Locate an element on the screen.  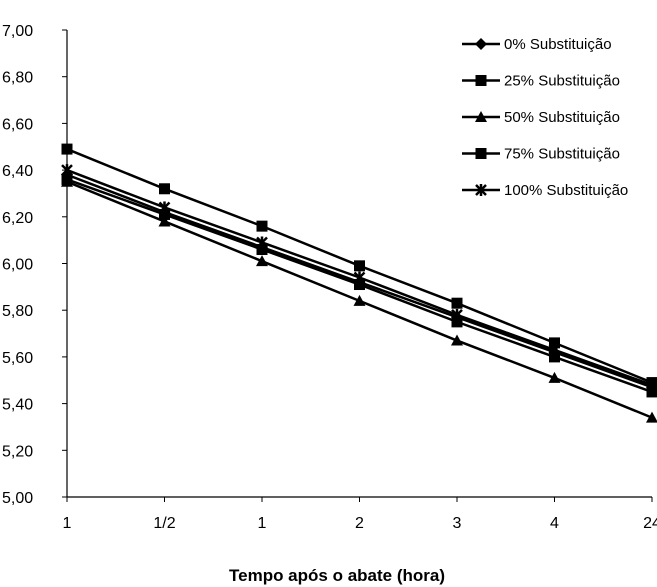
x-axis-title: Tempo após o abate (hora) is located at coordinates (337, 575).